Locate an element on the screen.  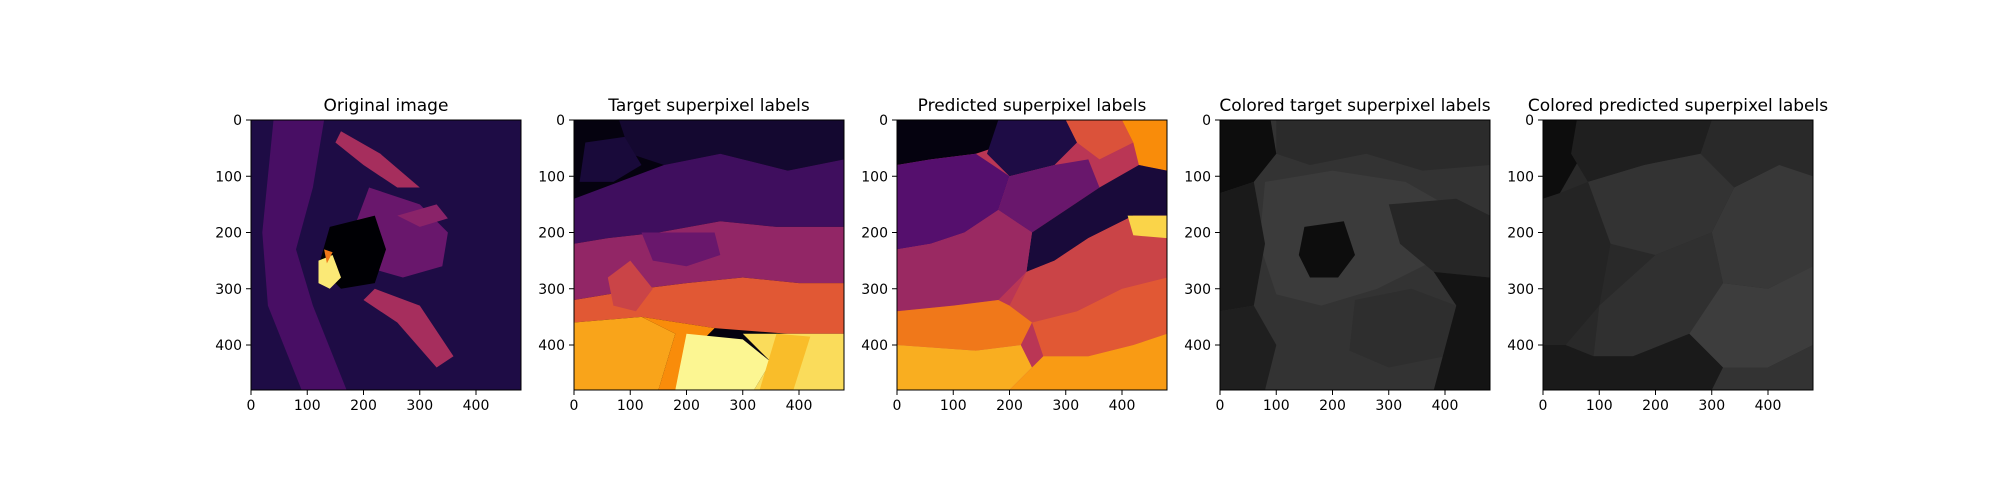
panel-title: Target superpixel labels is located at coordinates (708, 106).